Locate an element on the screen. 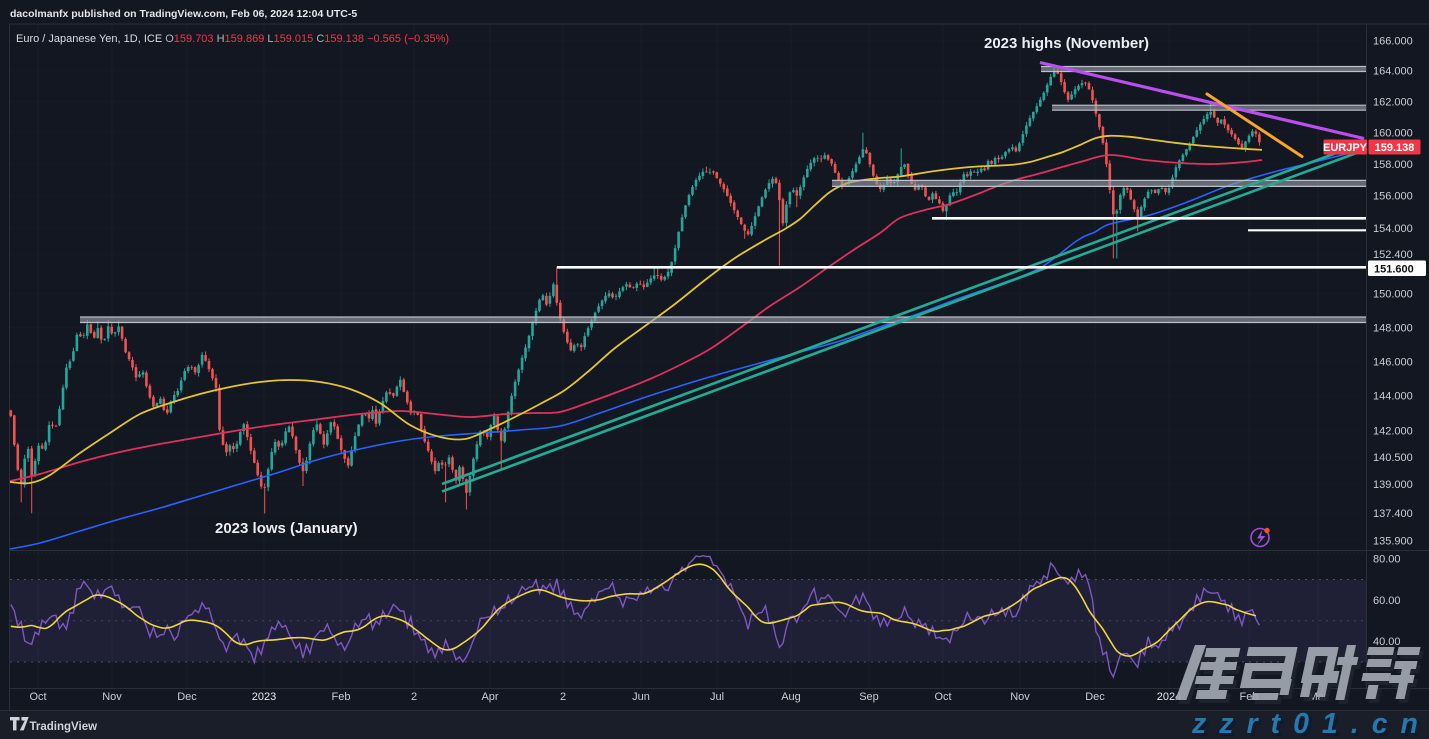  svg-text: 164.000 is located at coordinates (1393, 72).